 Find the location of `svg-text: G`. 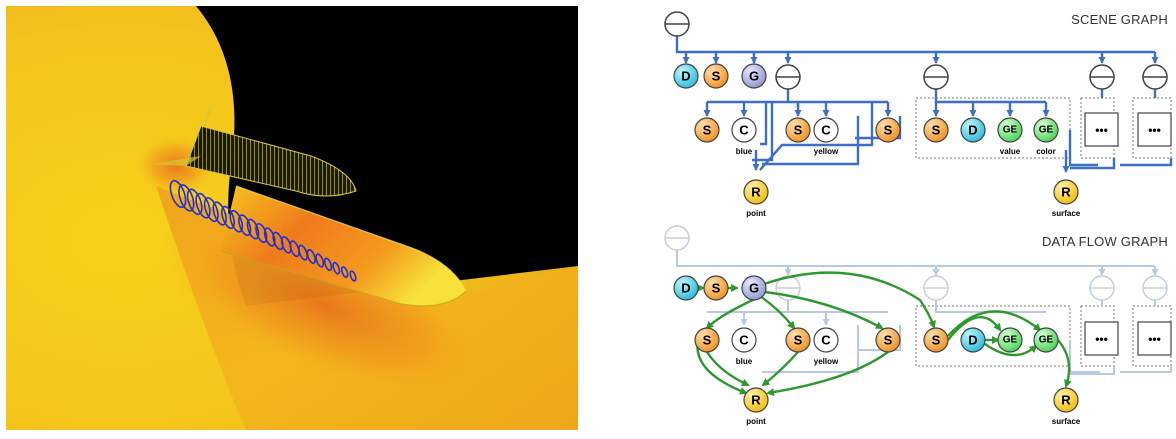

svg-text: G is located at coordinates (754, 76).